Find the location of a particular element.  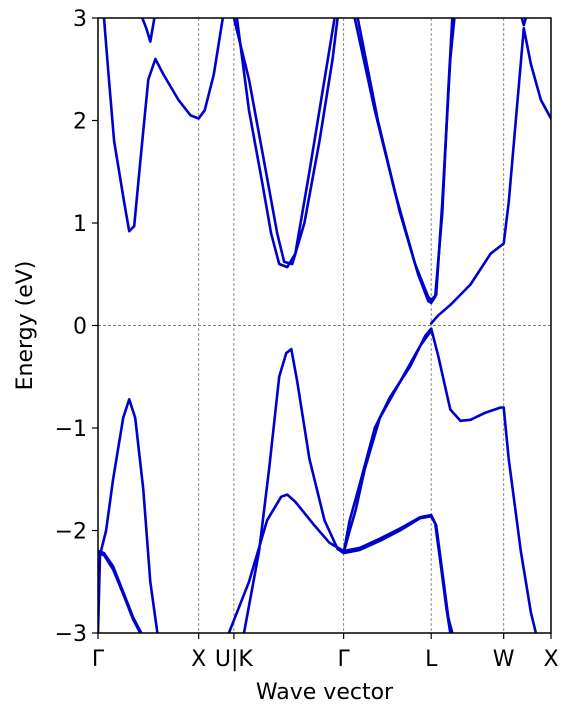

y-axis: −3 −2 −1 0 1 2 3 is located at coordinates (76, 327).